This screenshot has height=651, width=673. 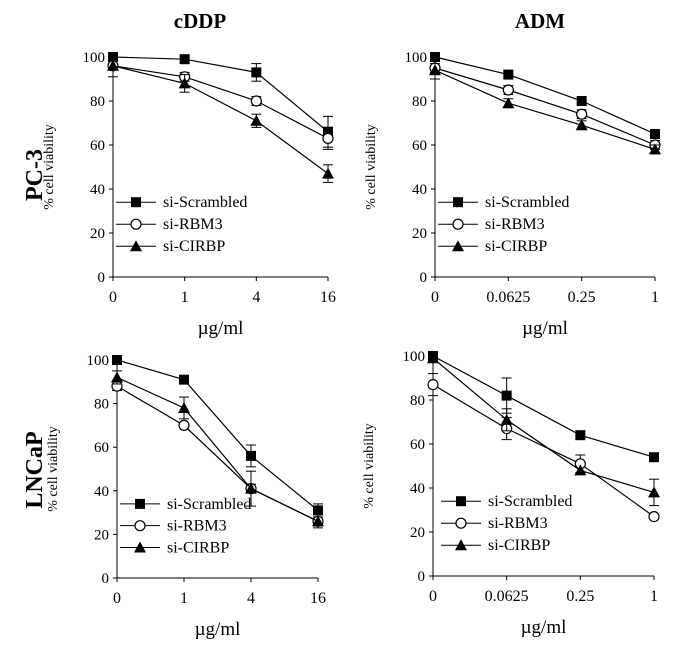 I want to click on x-axis-label: µg/ml, so click(x=218, y=629).